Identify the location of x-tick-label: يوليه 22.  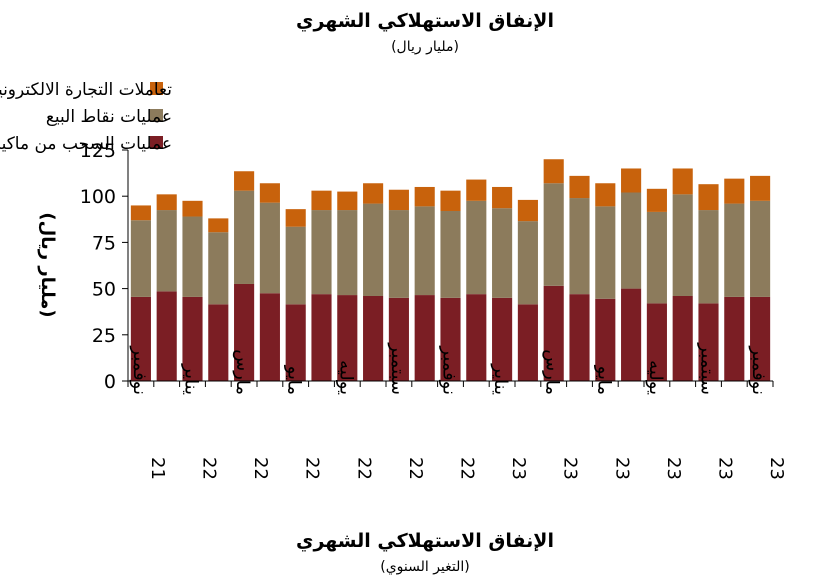
(354, 420).